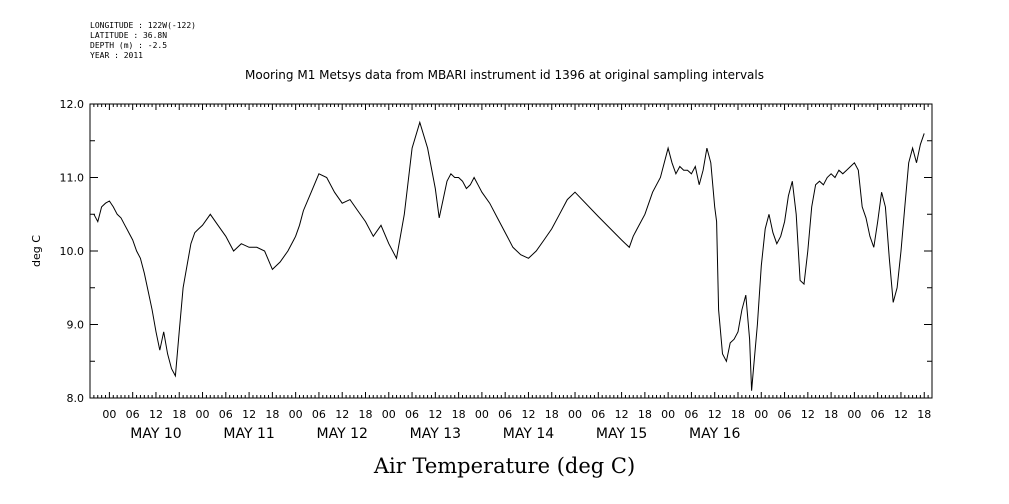 Image resolution: width=1009 pixels, height=504 pixels. Describe the element at coordinates (76, 325) in the screenshot. I see `y-tick-label: 9.0` at that location.